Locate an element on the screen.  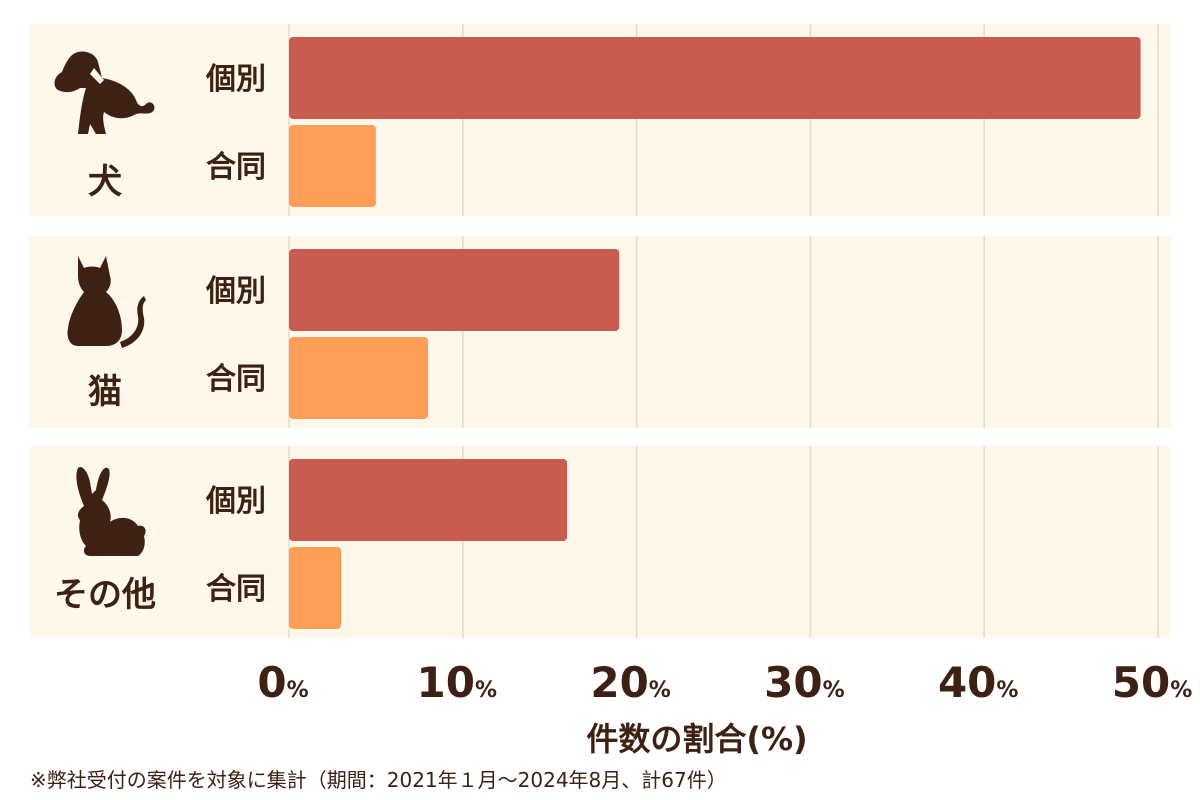
x-tick-label: 10% is located at coordinates (457, 682).